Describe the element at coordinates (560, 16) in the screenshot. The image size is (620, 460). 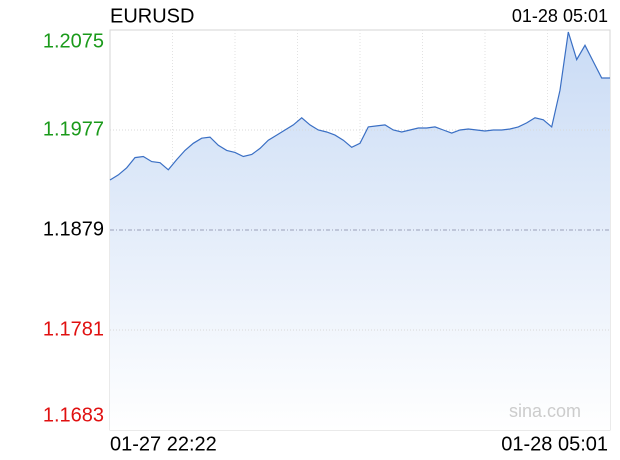
I see `time-label: 01-28 05:01` at that location.